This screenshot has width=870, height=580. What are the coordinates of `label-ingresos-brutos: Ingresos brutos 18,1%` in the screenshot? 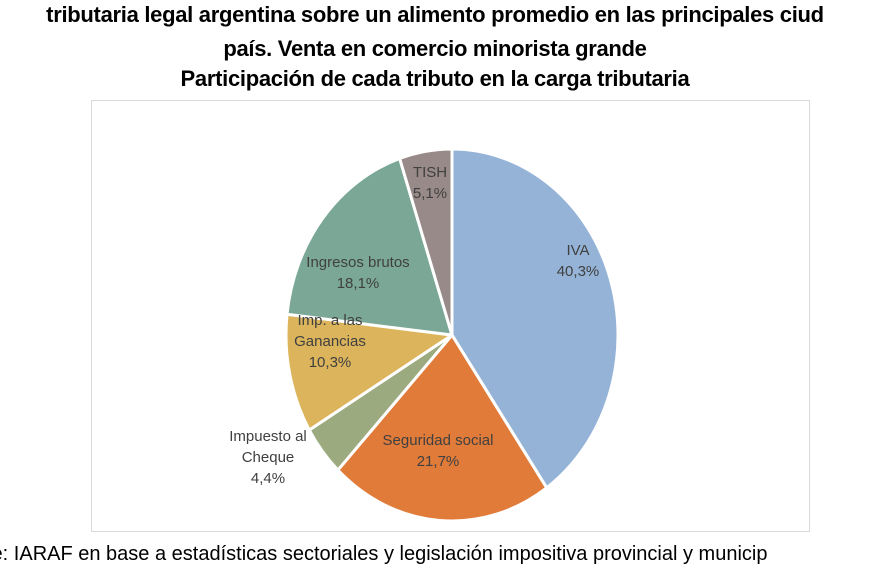 It's located at (358, 273).